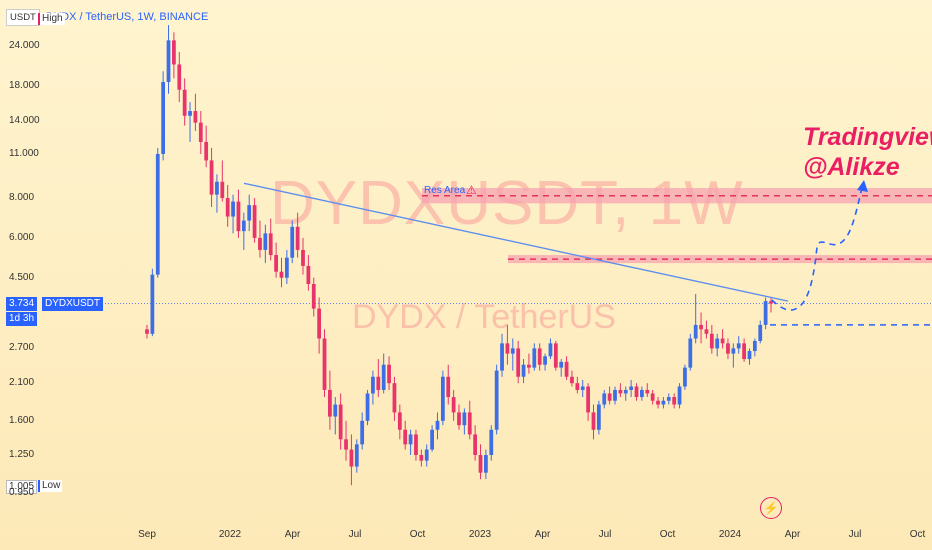 The image size is (932, 550). What do you see at coordinates (471, 190) in the screenshot?
I see `warning-icon: ⚠` at bounding box center [471, 190].